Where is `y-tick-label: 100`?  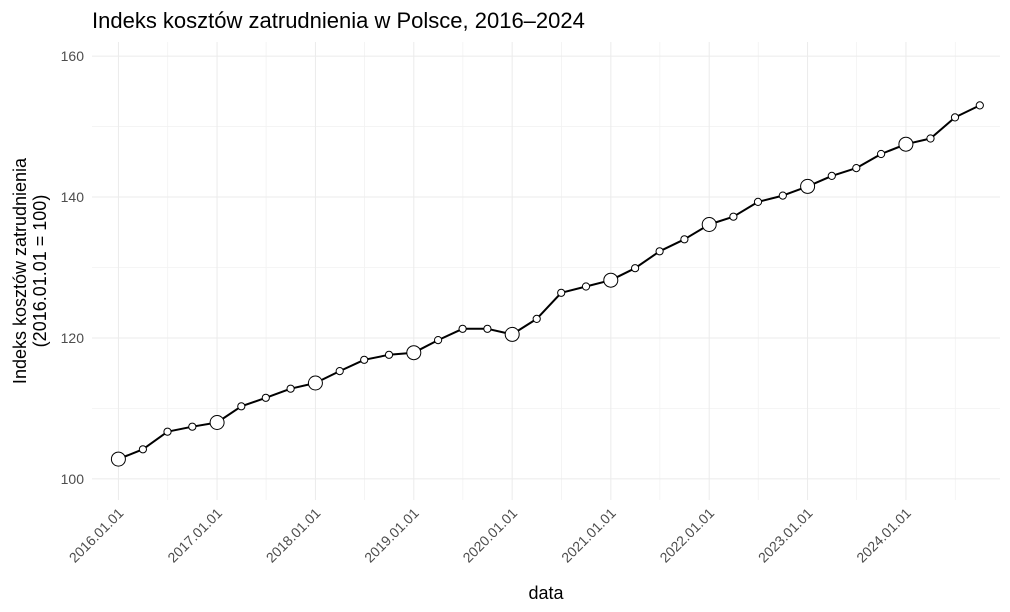
y-tick-label: 100 is located at coordinates (73, 479).